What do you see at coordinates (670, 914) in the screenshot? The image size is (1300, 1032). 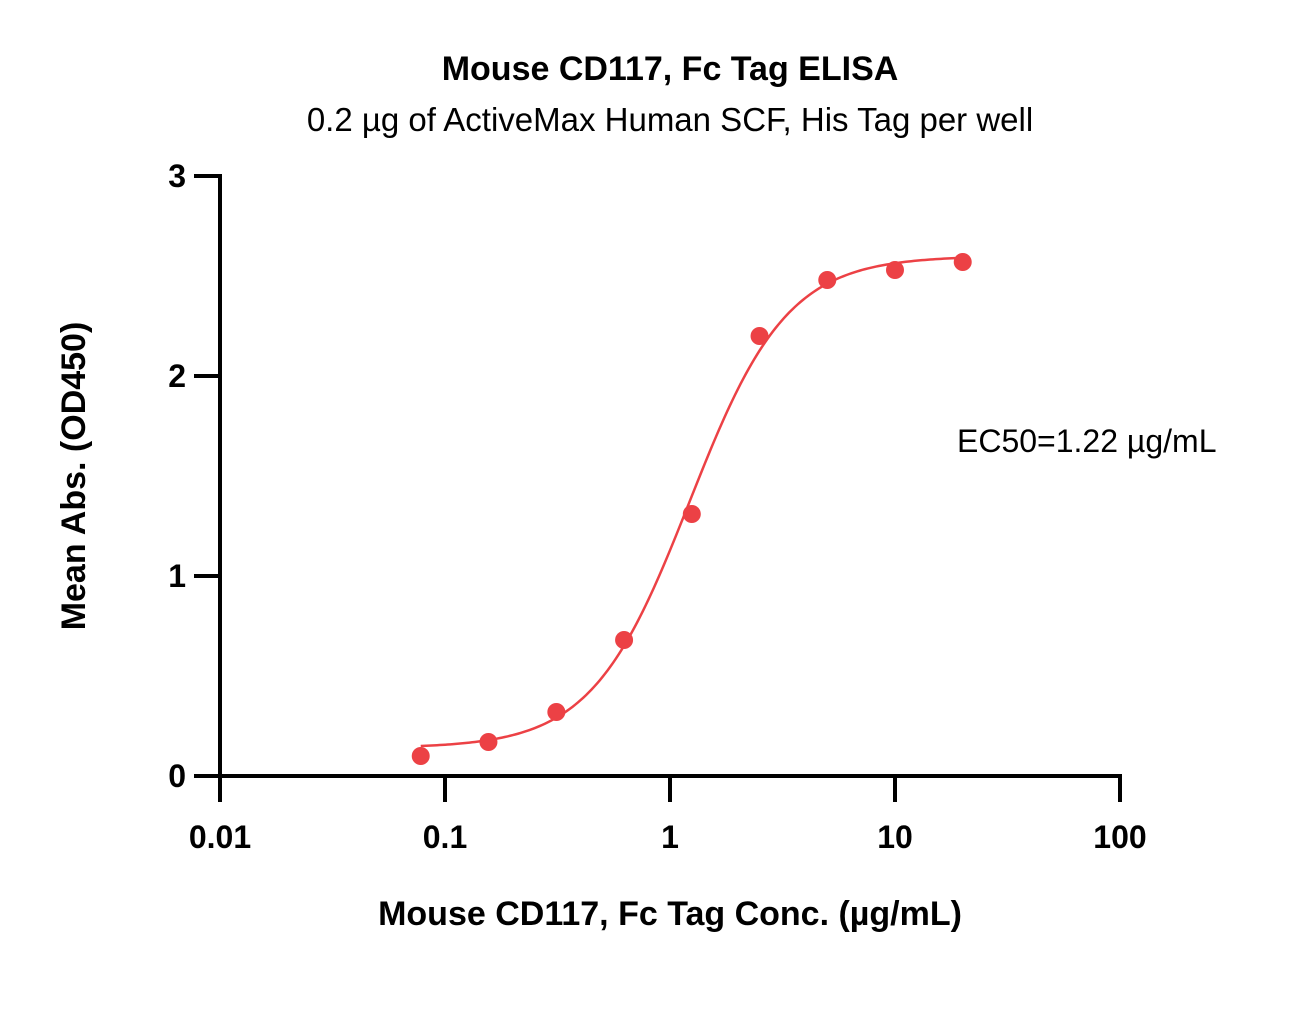 I see `x-axis-label: Mouse CD117, Fc Tag Conc. (µg/mL)` at bounding box center [670, 914].